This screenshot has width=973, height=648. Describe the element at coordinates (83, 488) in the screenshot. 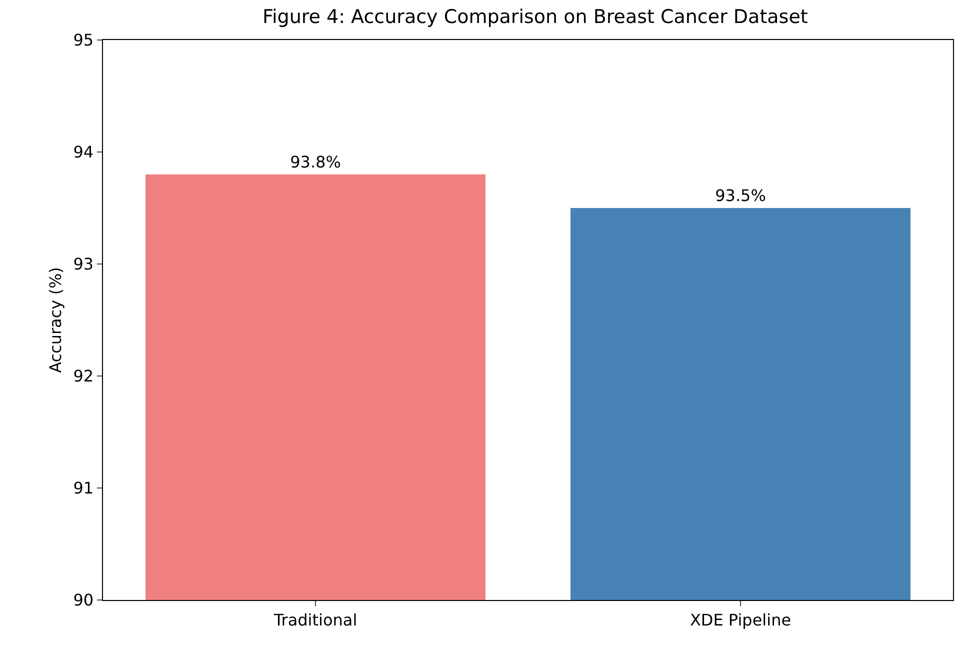

I see `y-tick-label: 91` at that location.